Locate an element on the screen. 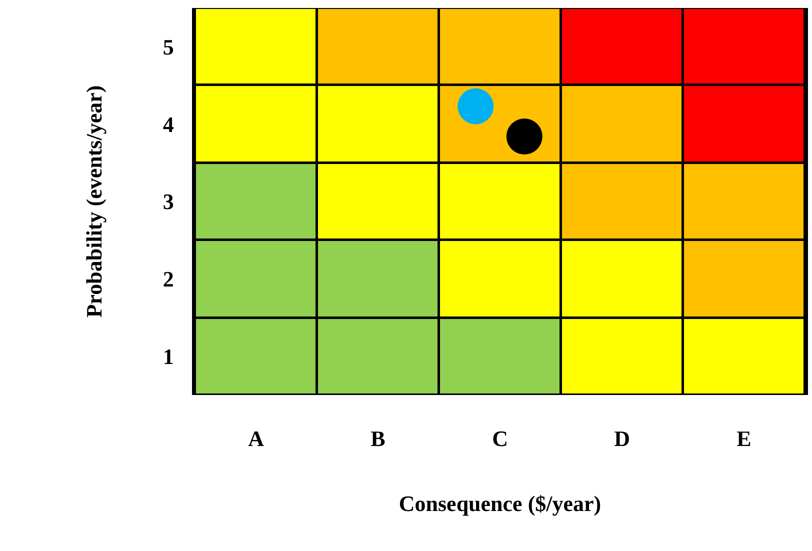 The height and width of the screenshot is (551, 812). y-tick-label: 4 is located at coordinates (168, 124).